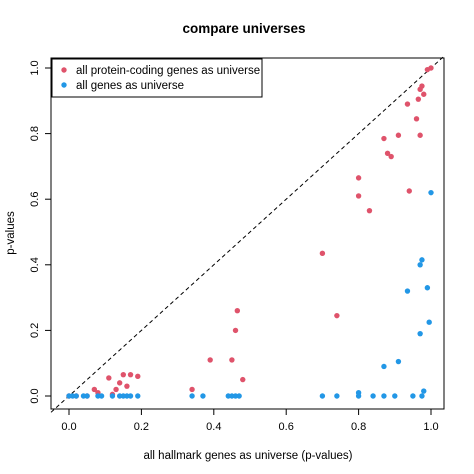 This screenshot has height=474, width=474. What do you see at coordinates (40, 232) in the screenshot?
I see `y-axis: 0.0 0.2 0.4 0.6 0.8 1.0` at bounding box center [40, 232].